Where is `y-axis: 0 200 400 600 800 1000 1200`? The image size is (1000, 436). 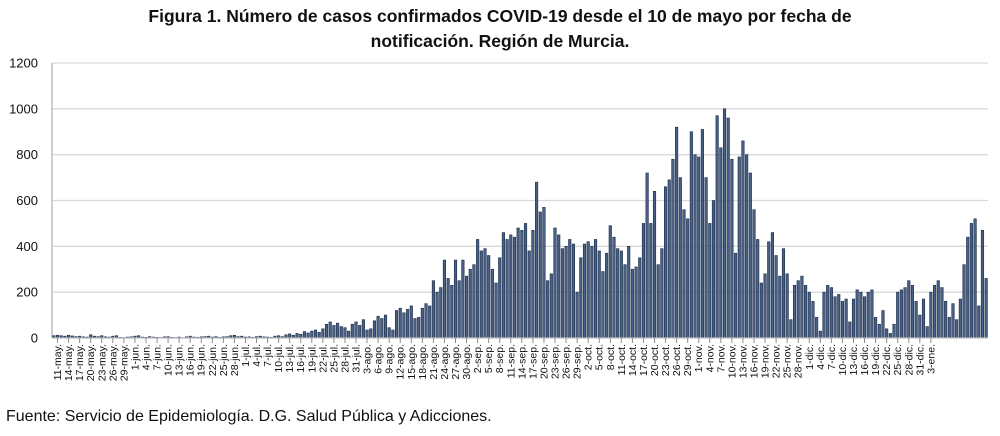
y-axis: 0 200 400 600 800 1000 1200 is located at coordinates (31, 201).